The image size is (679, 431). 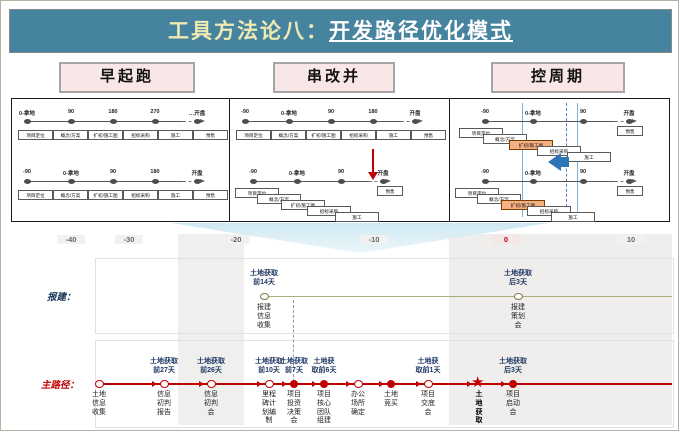 What do you see at coordinates (421, 31) in the screenshot?
I see `page-title: 开发路径优化模式` at bounding box center [421, 31].